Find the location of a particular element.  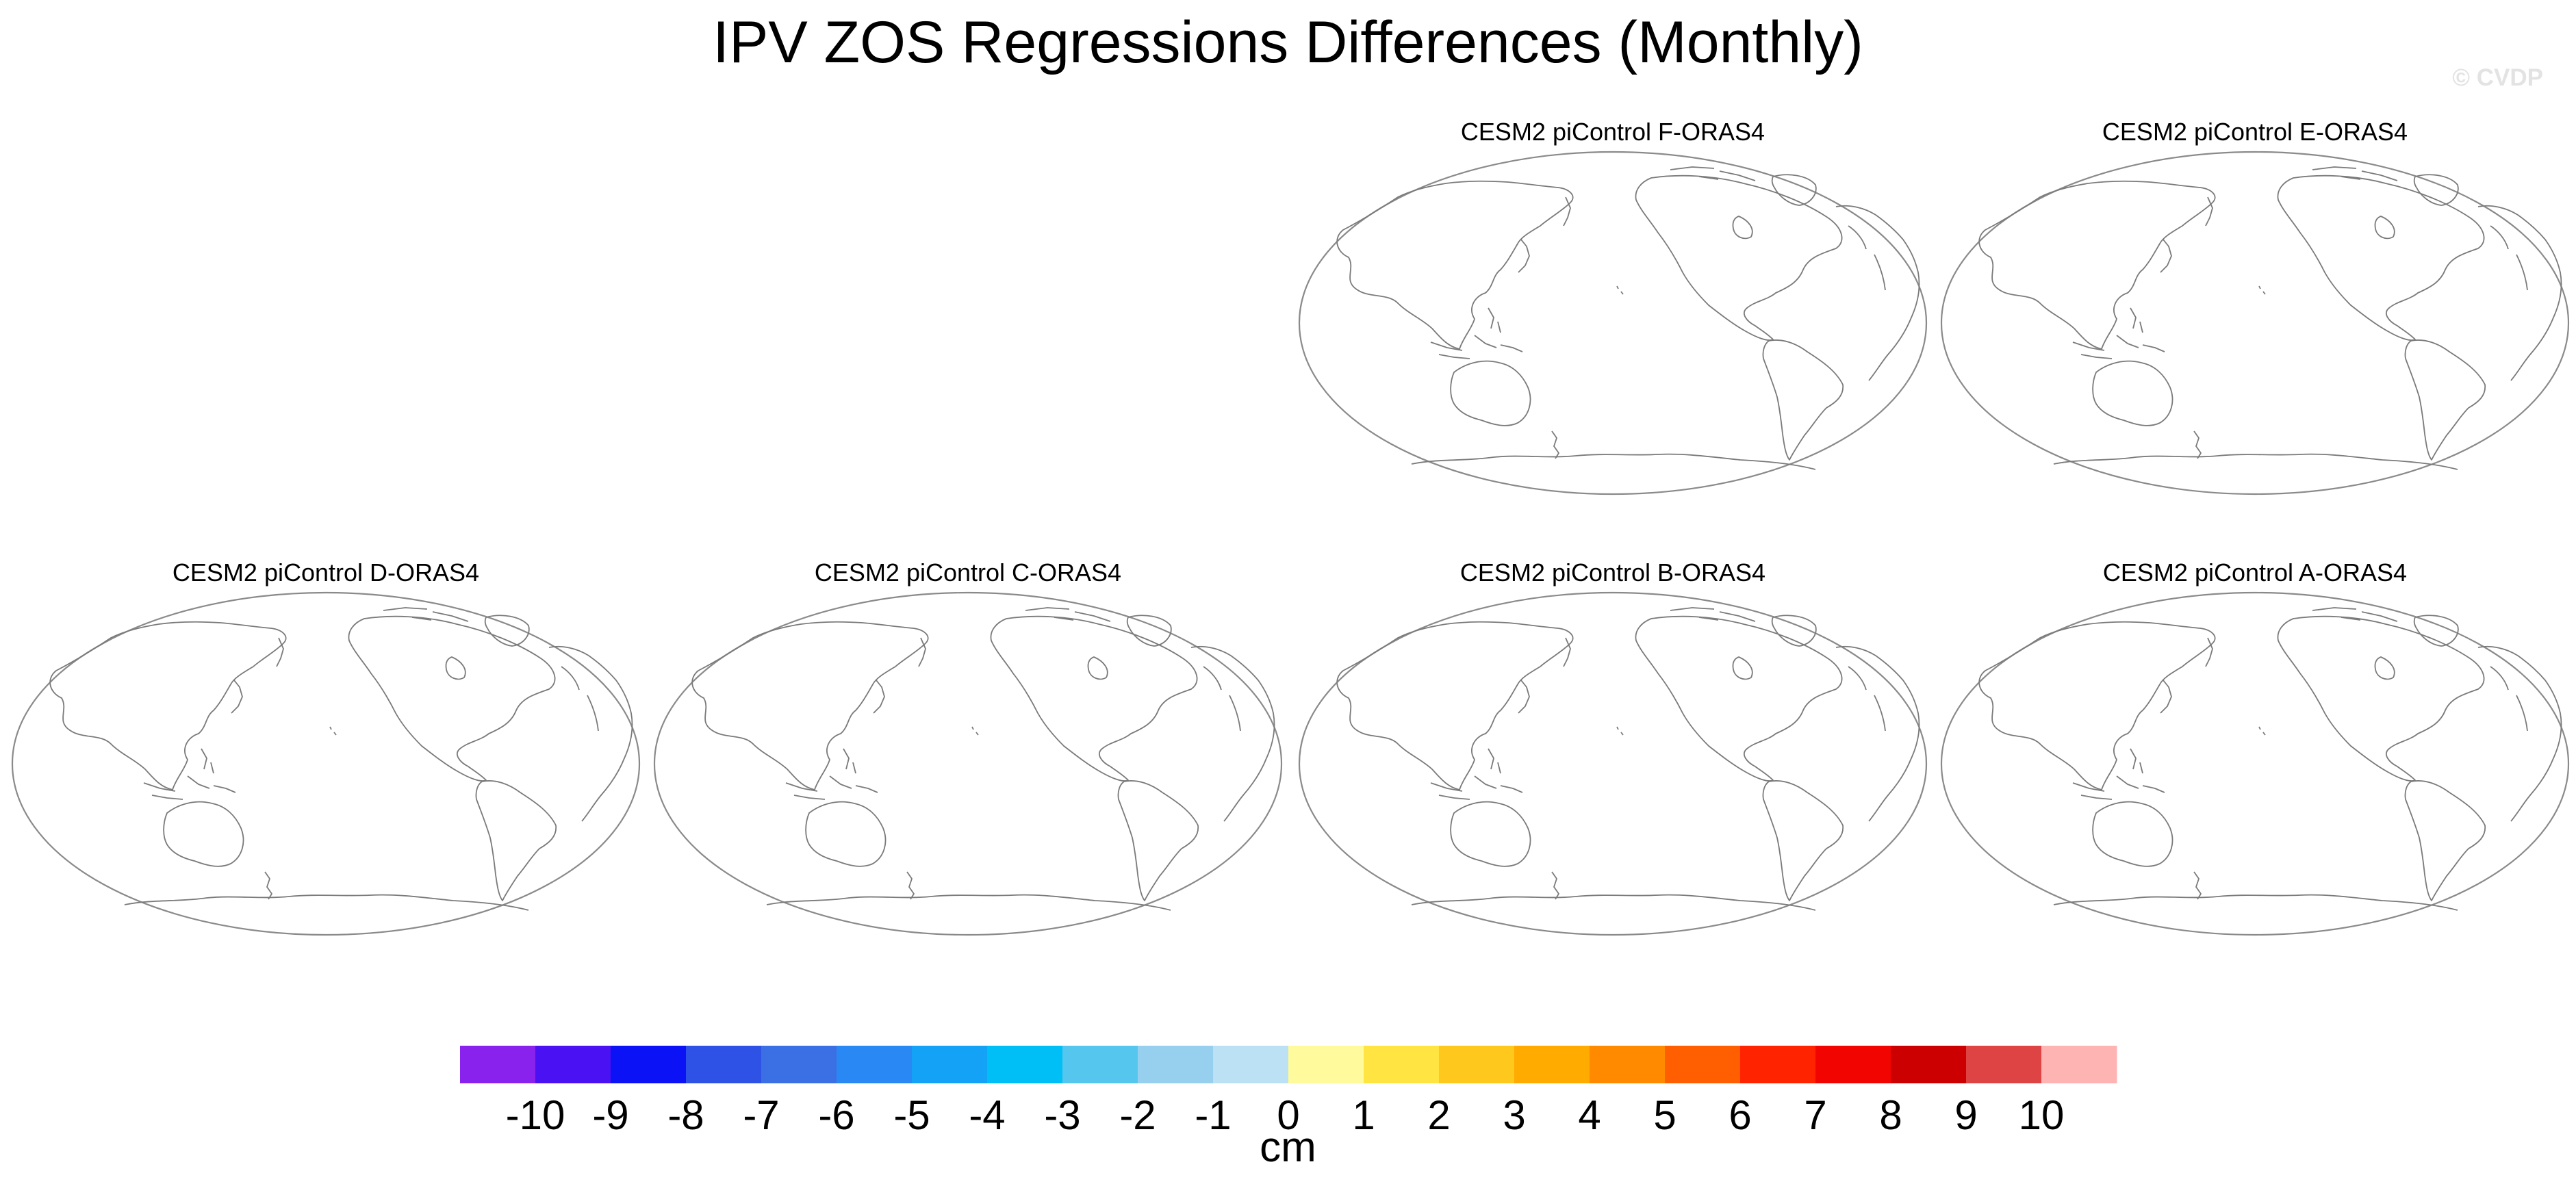

colorbar-tick-label: -3 is located at coordinates (1062, 1115).